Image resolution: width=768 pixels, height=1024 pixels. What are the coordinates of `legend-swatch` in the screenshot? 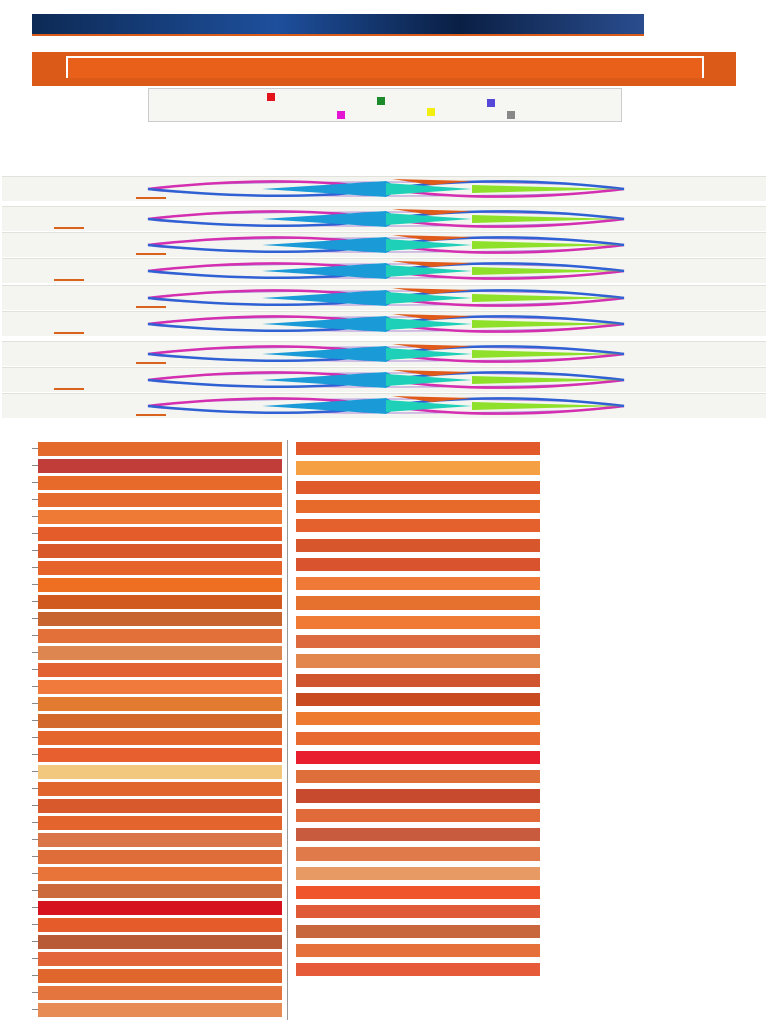 It's located at (341, 115).